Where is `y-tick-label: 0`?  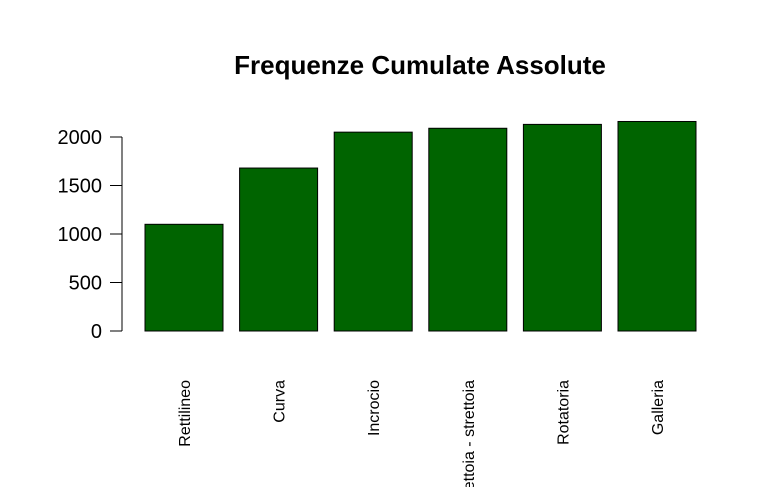 y-tick-label: 0 is located at coordinates (96, 332).